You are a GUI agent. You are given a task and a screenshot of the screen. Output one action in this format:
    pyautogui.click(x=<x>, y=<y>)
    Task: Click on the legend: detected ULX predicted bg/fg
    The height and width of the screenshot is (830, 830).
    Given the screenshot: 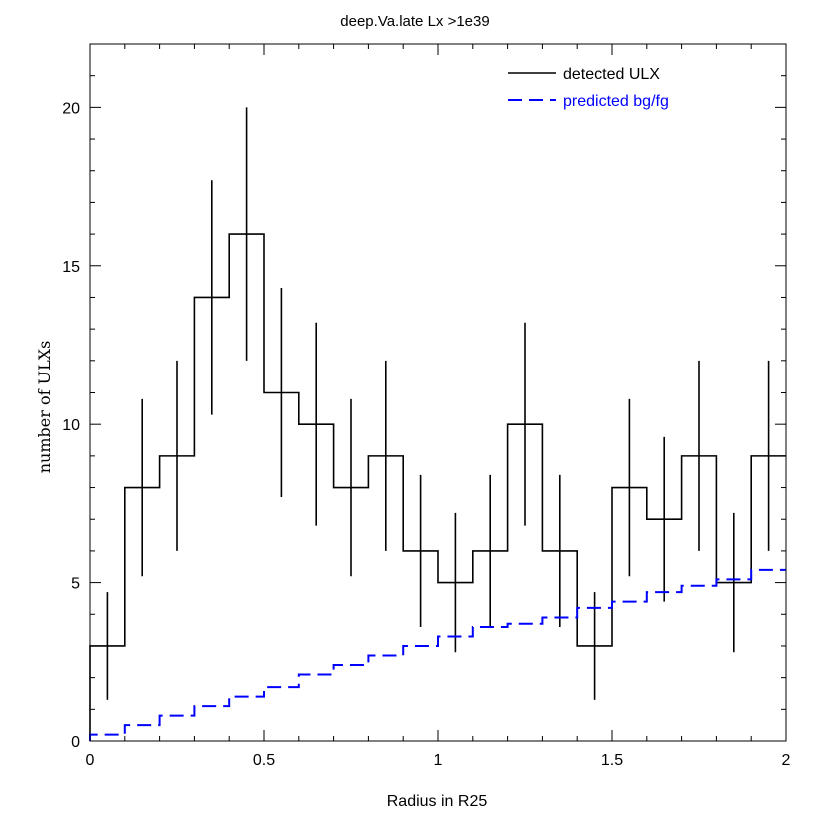 What is the action you would take?
    pyautogui.click(x=588, y=88)
    